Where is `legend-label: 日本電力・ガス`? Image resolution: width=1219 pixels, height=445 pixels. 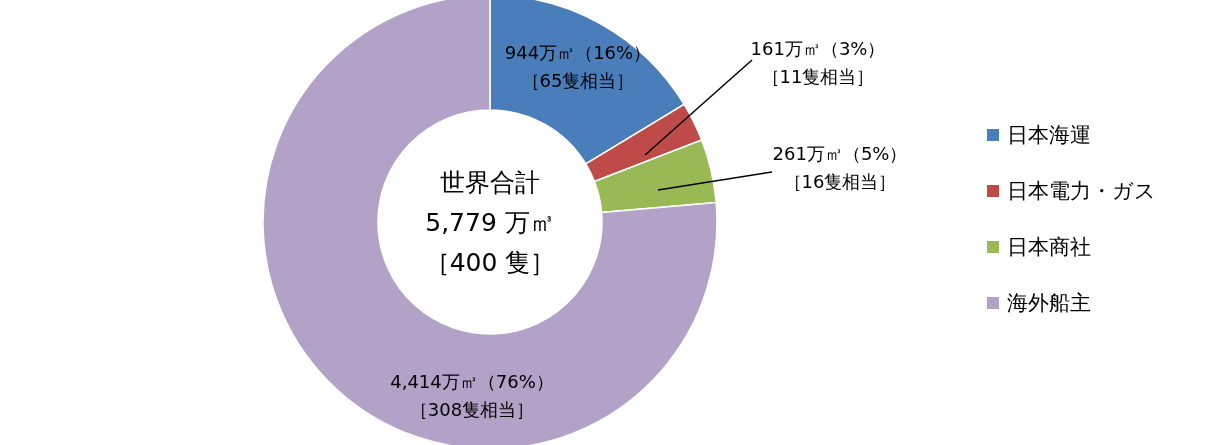
legend-label: 日本電力・ガス is located at coordinates (1081, 191).